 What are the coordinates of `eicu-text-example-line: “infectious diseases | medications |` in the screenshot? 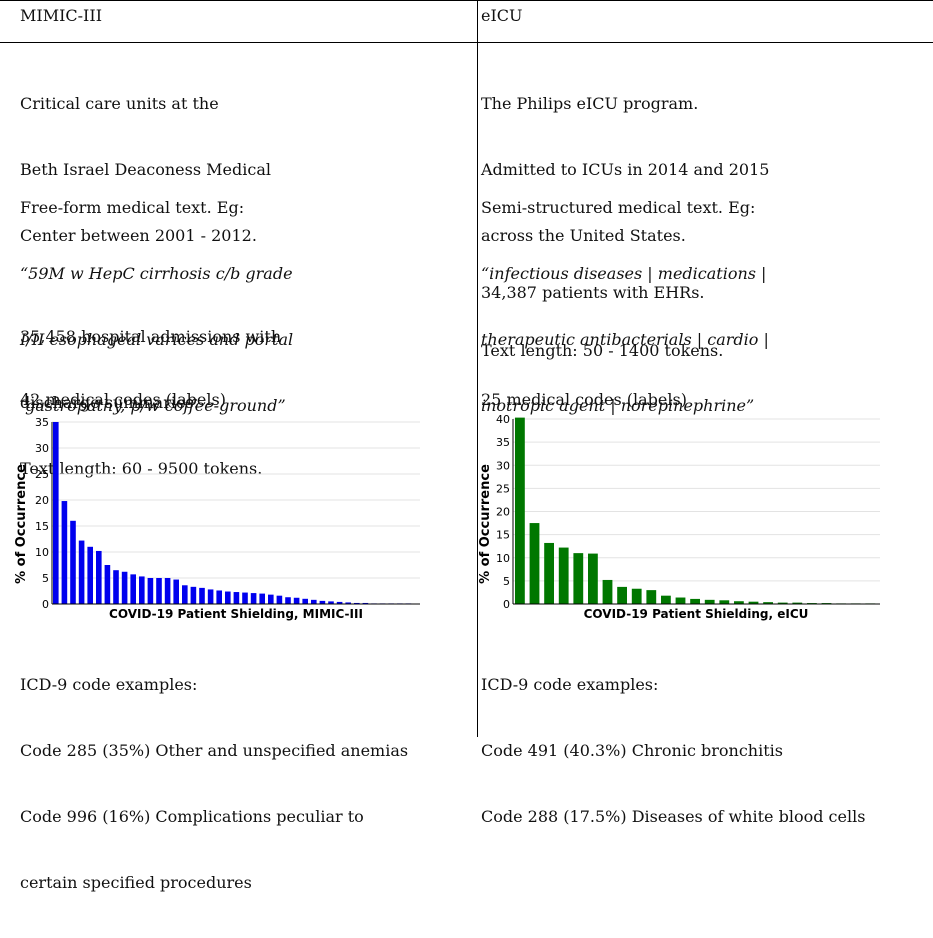 It's located at (624, 273).